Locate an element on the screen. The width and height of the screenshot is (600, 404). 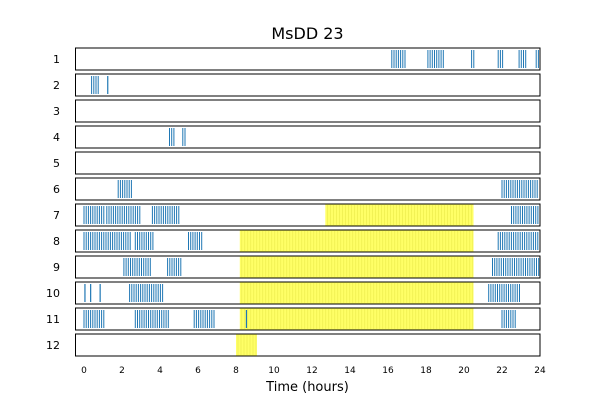
x-tick-label: 10 is located at coordinates (274, 371).